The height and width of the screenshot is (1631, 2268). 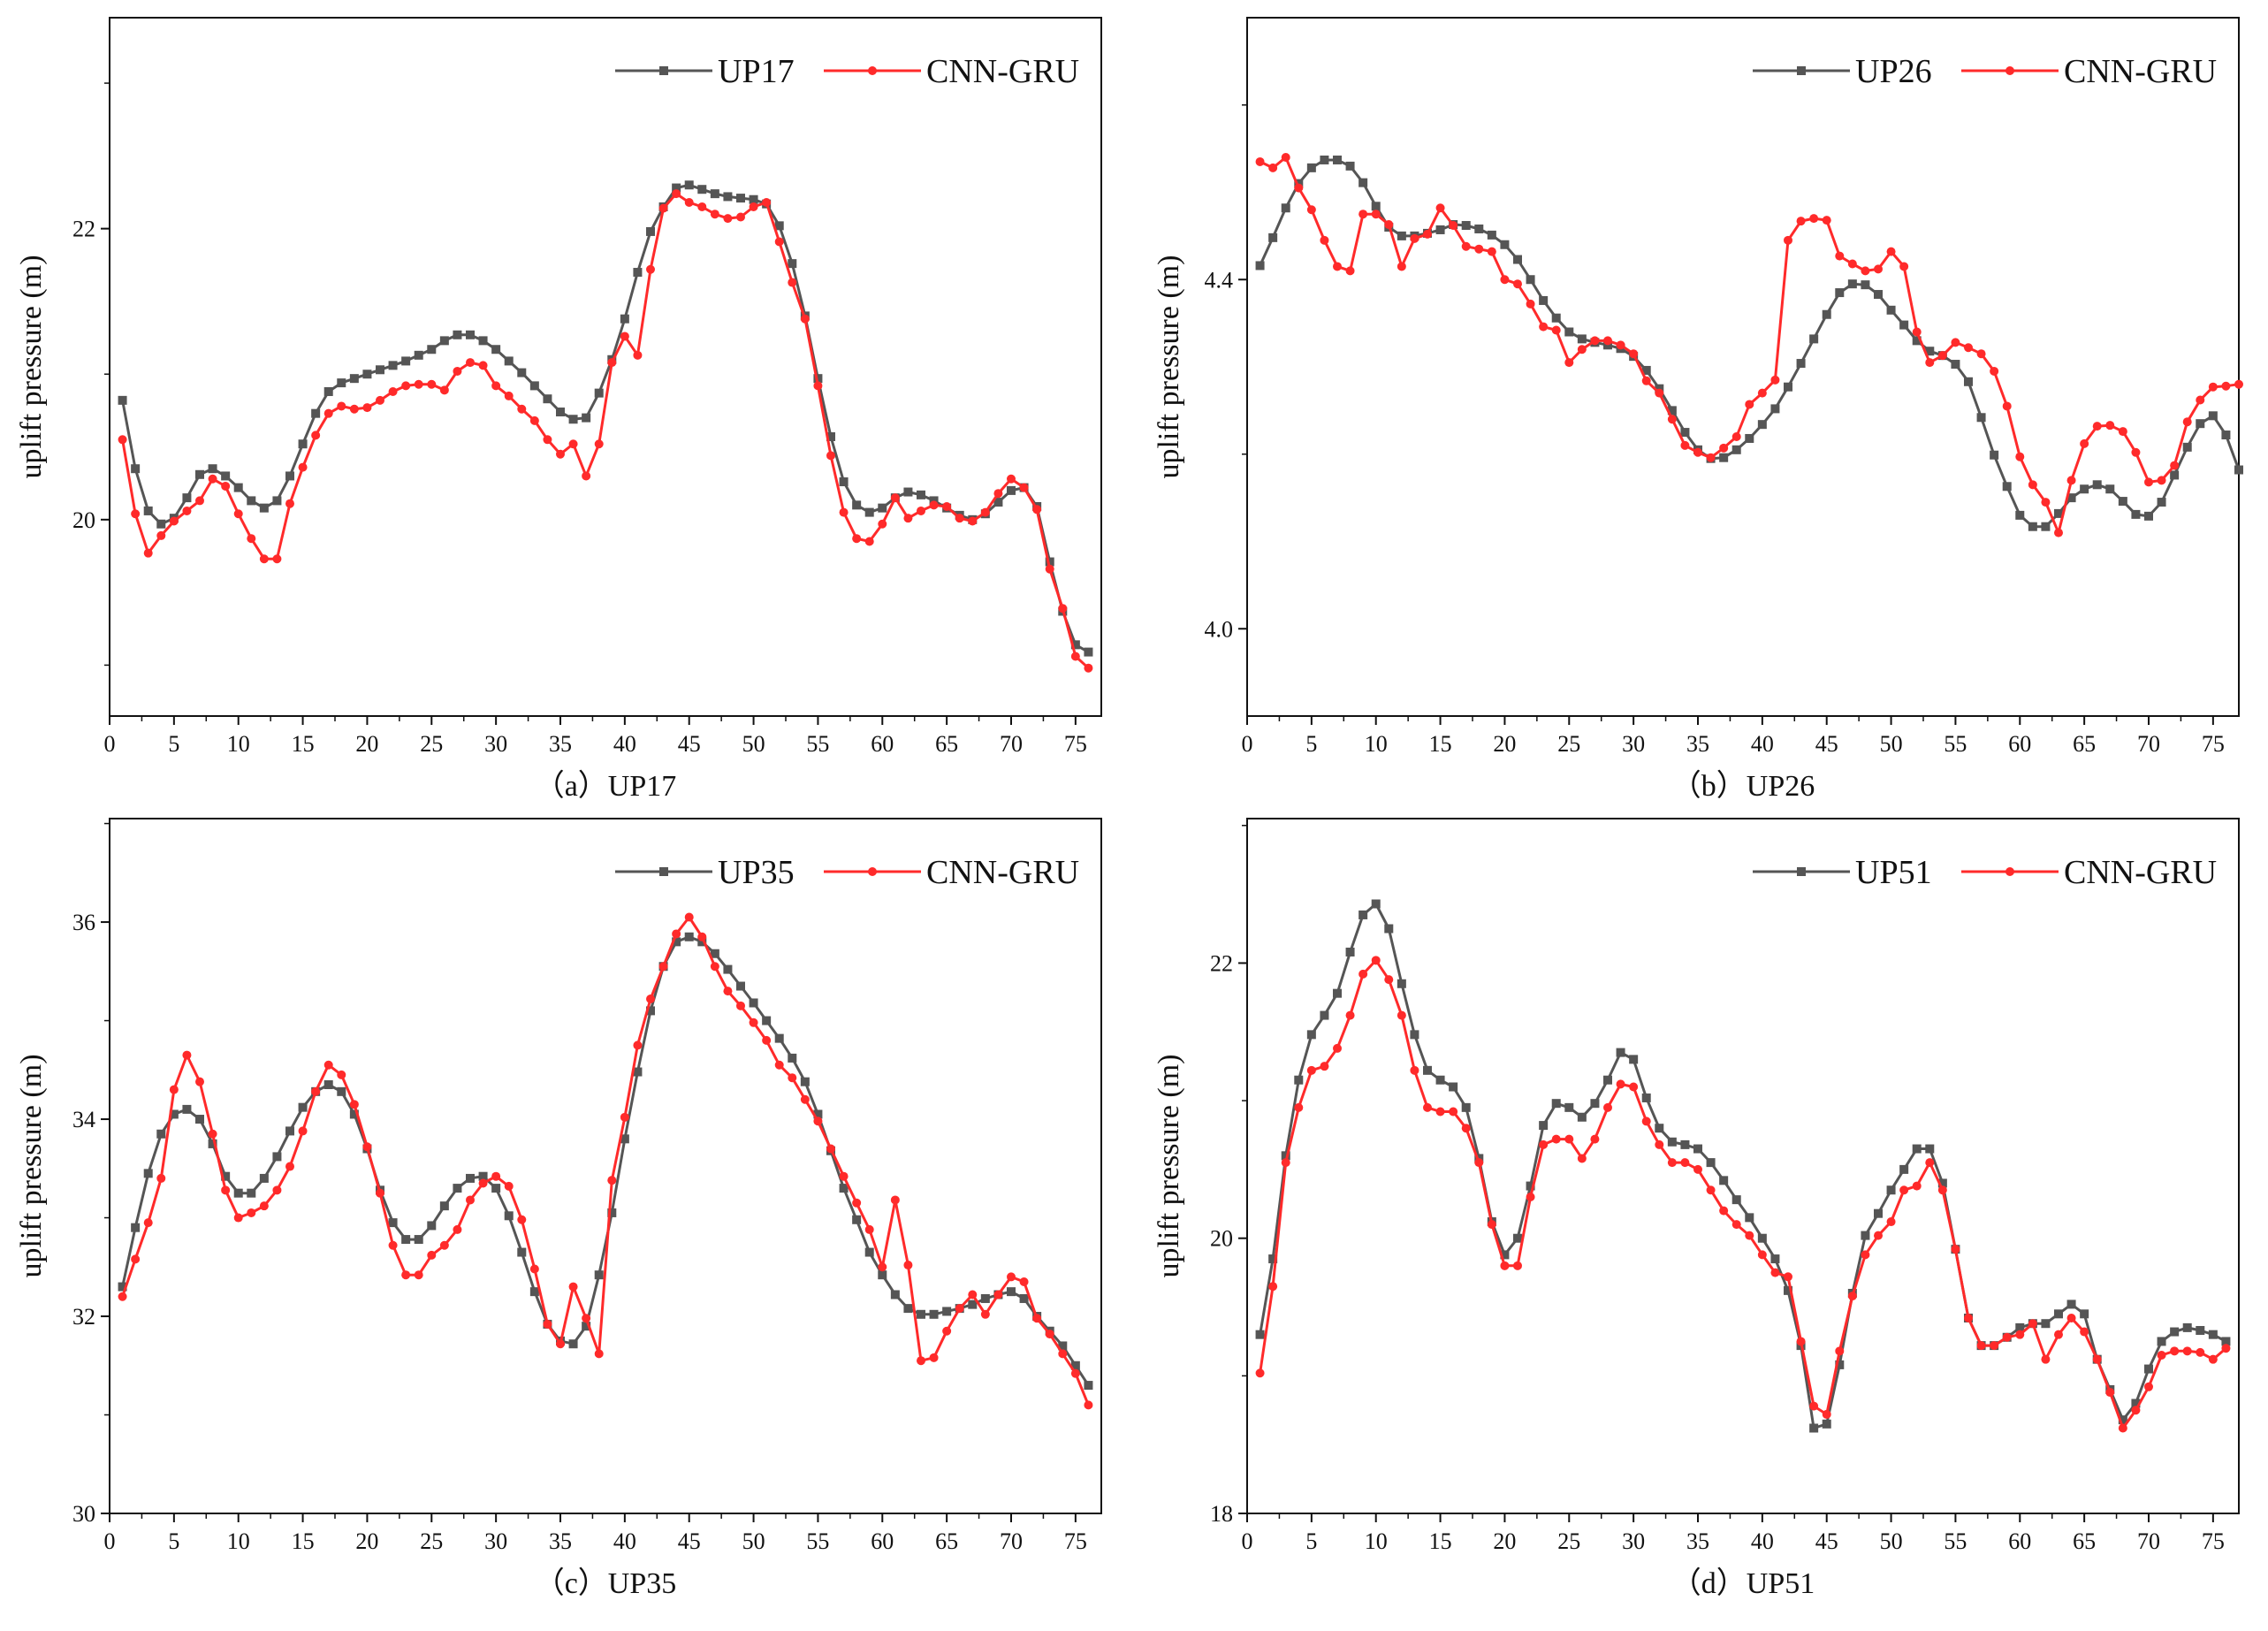 I want to click on x-tick-label: 20, so click(x=1505, y=744).